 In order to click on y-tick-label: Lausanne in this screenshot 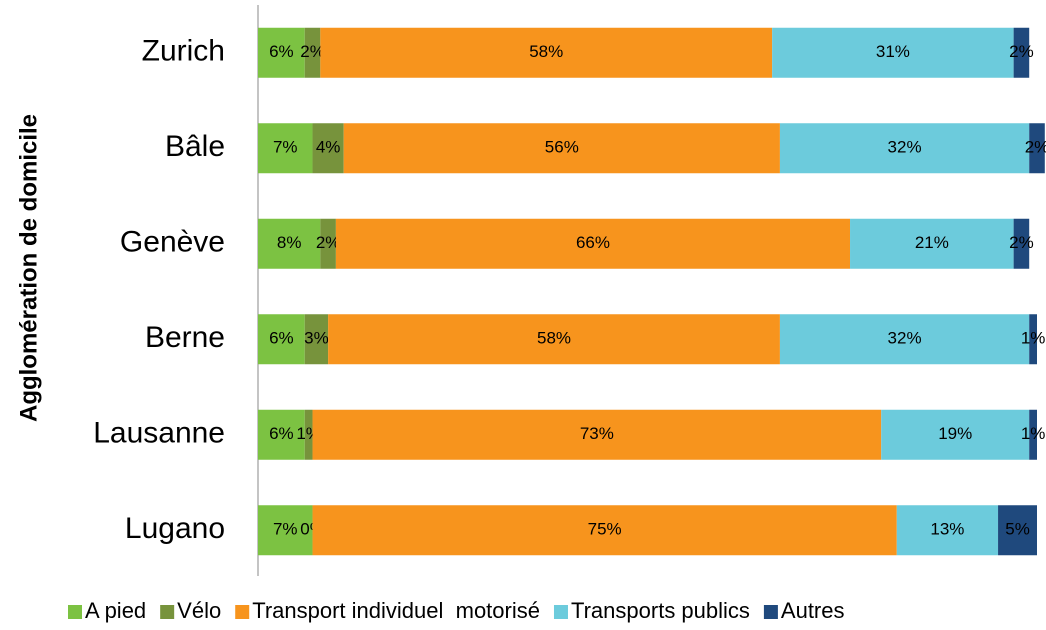, I will do `click(159, 433)`.